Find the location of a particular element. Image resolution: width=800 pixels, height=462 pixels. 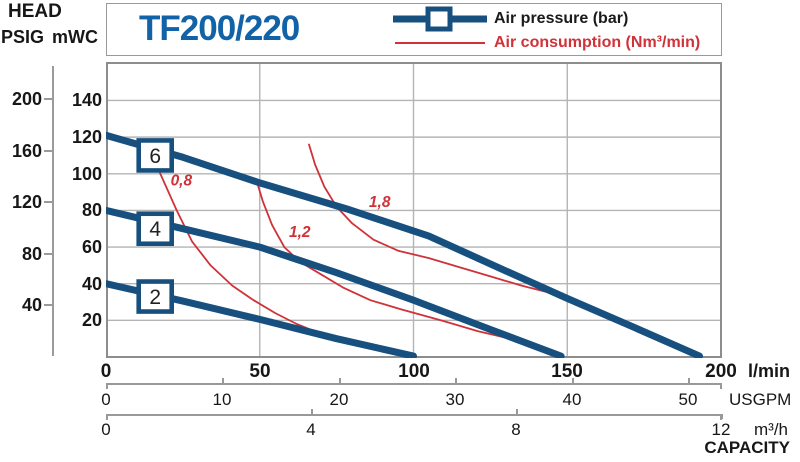

m3h-unit-label: m³/h is located at coordinates (771, 429).